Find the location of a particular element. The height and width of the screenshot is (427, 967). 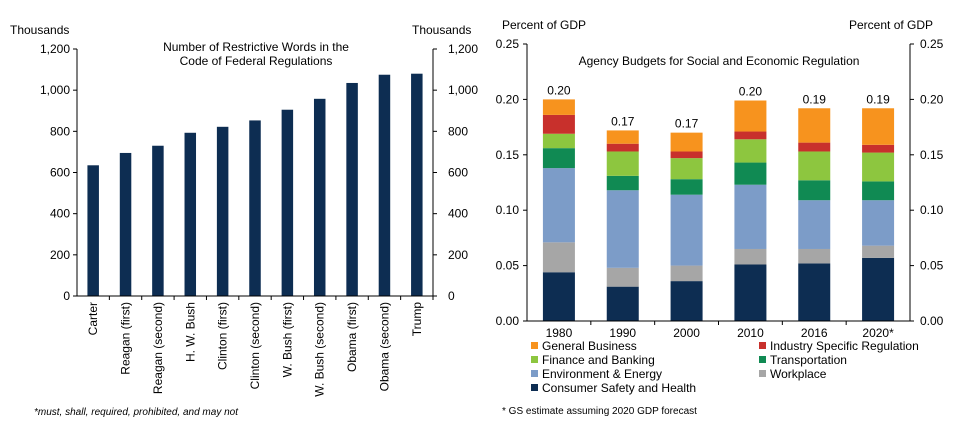

left-xtick-label: W. Bush (second) is located at coordinates (320, 349).